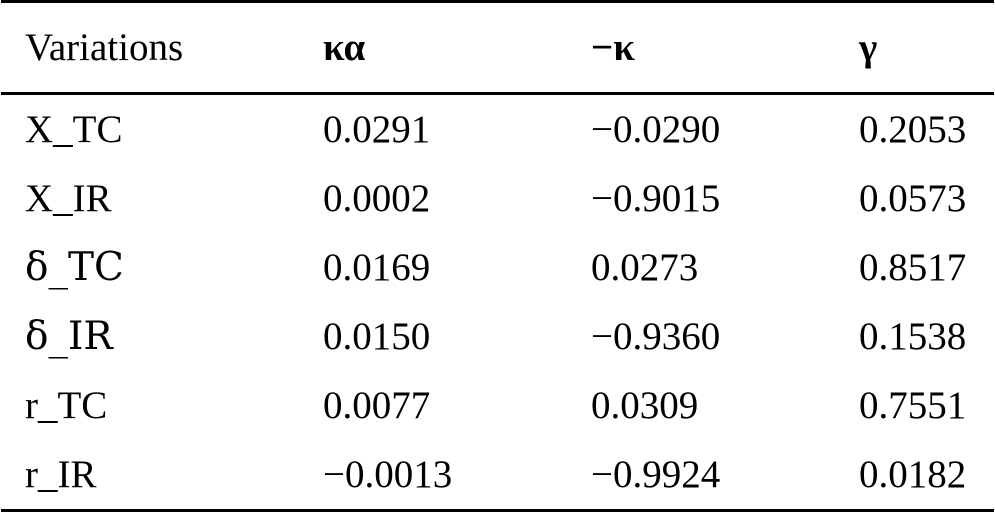  I want to click on cell-gamma: 0.2053, so click(913, 129).